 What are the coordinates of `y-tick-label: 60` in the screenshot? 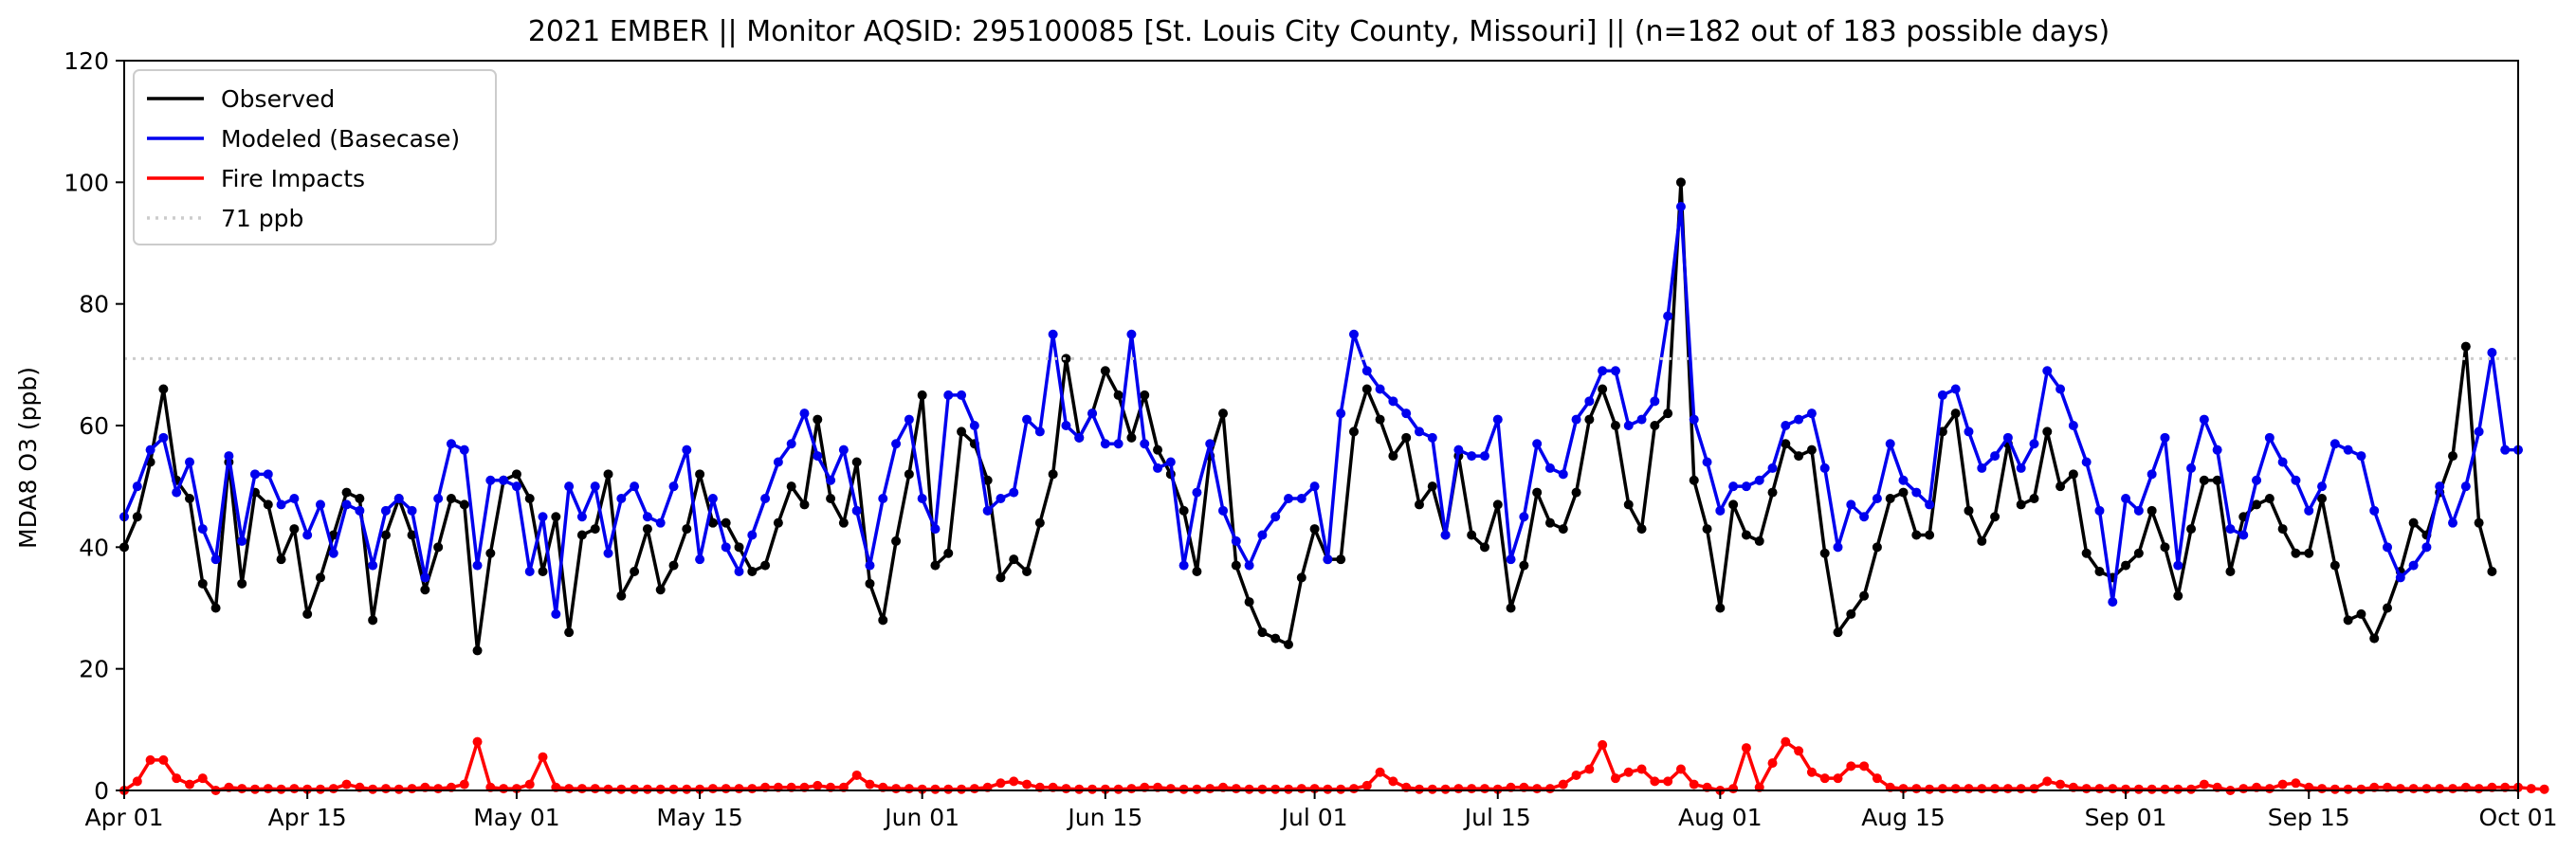 It's located at (94, 426).